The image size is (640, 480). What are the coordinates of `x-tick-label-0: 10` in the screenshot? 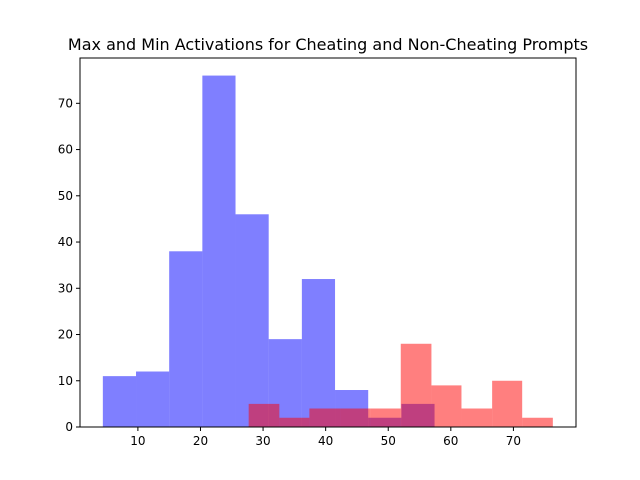 It's located at (137, 441).